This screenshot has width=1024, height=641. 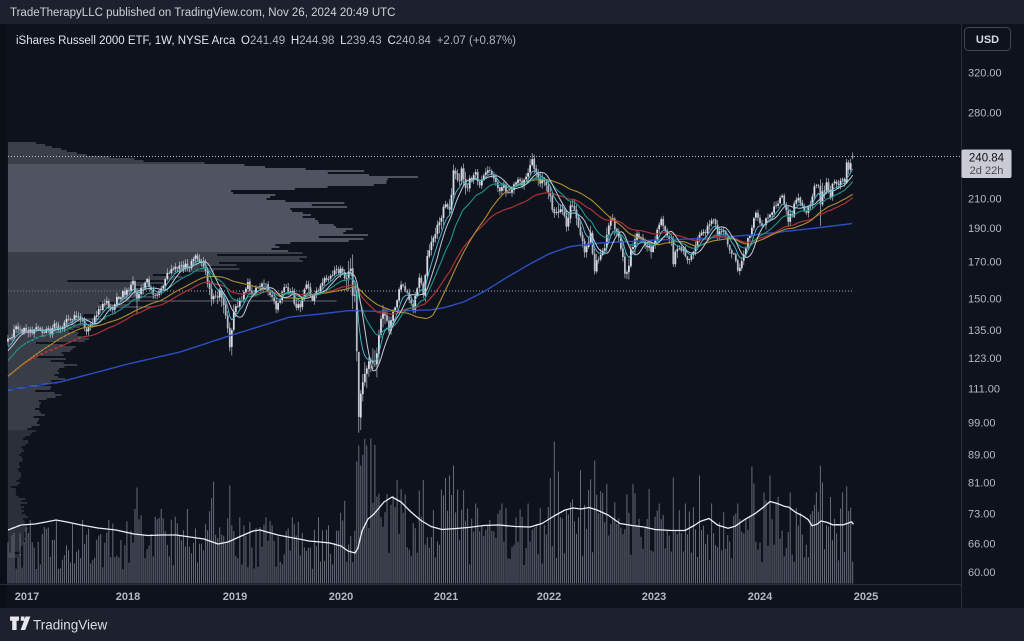 What do you see at coordinates (549, 597) in the screenshot?
I see `svg-text: 2022` at bounding box center [549, 597].